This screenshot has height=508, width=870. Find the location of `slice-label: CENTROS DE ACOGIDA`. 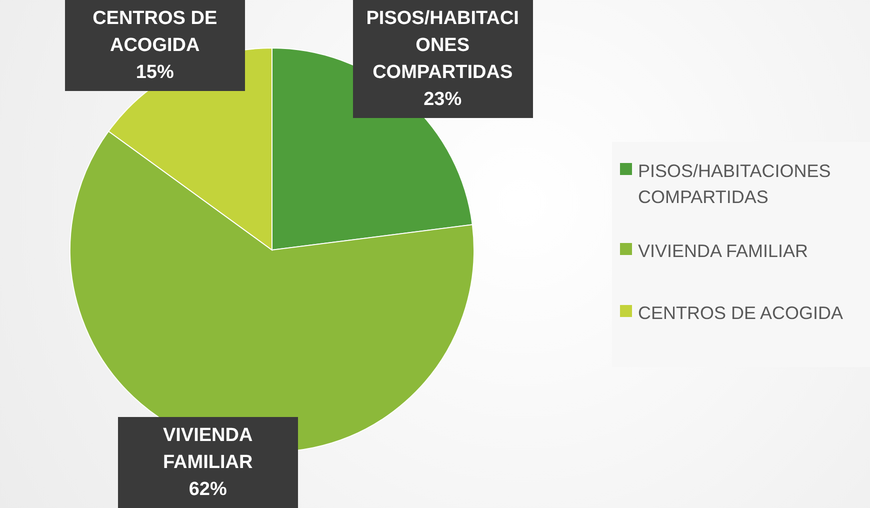

slice-label: CENTROS DE ACOGIDA is located at coordinates (155, 32).